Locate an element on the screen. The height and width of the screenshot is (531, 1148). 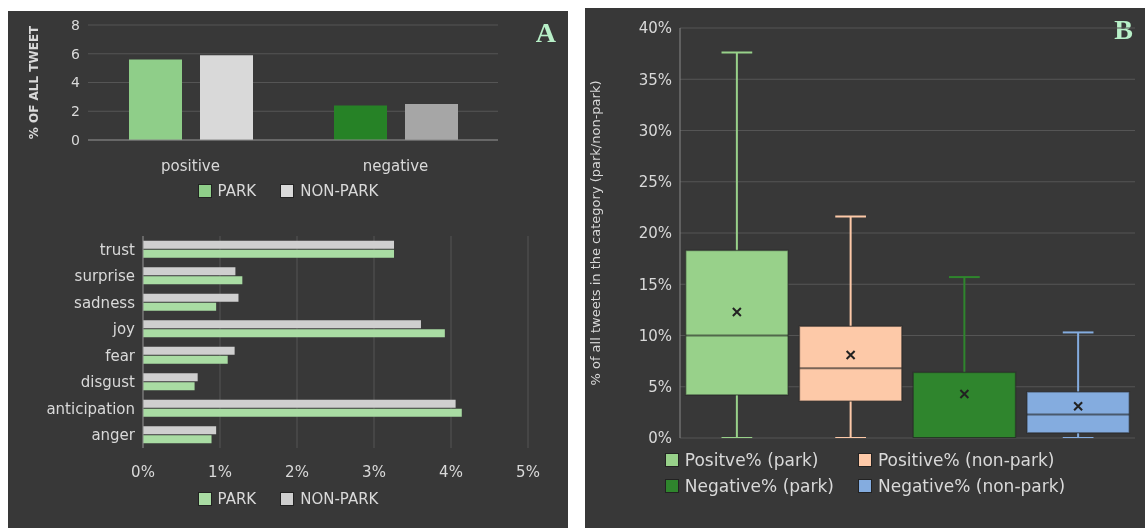
y-tick-label: 20% is located at coordinates (655, 233).